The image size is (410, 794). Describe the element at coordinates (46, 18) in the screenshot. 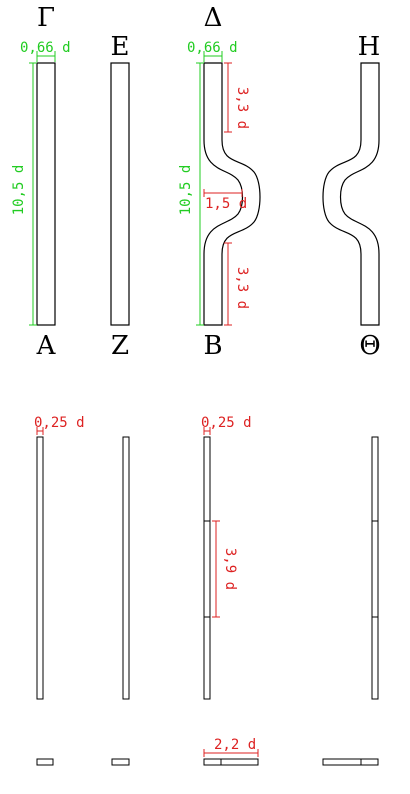

I see `label-gamma: Γ` at that location.